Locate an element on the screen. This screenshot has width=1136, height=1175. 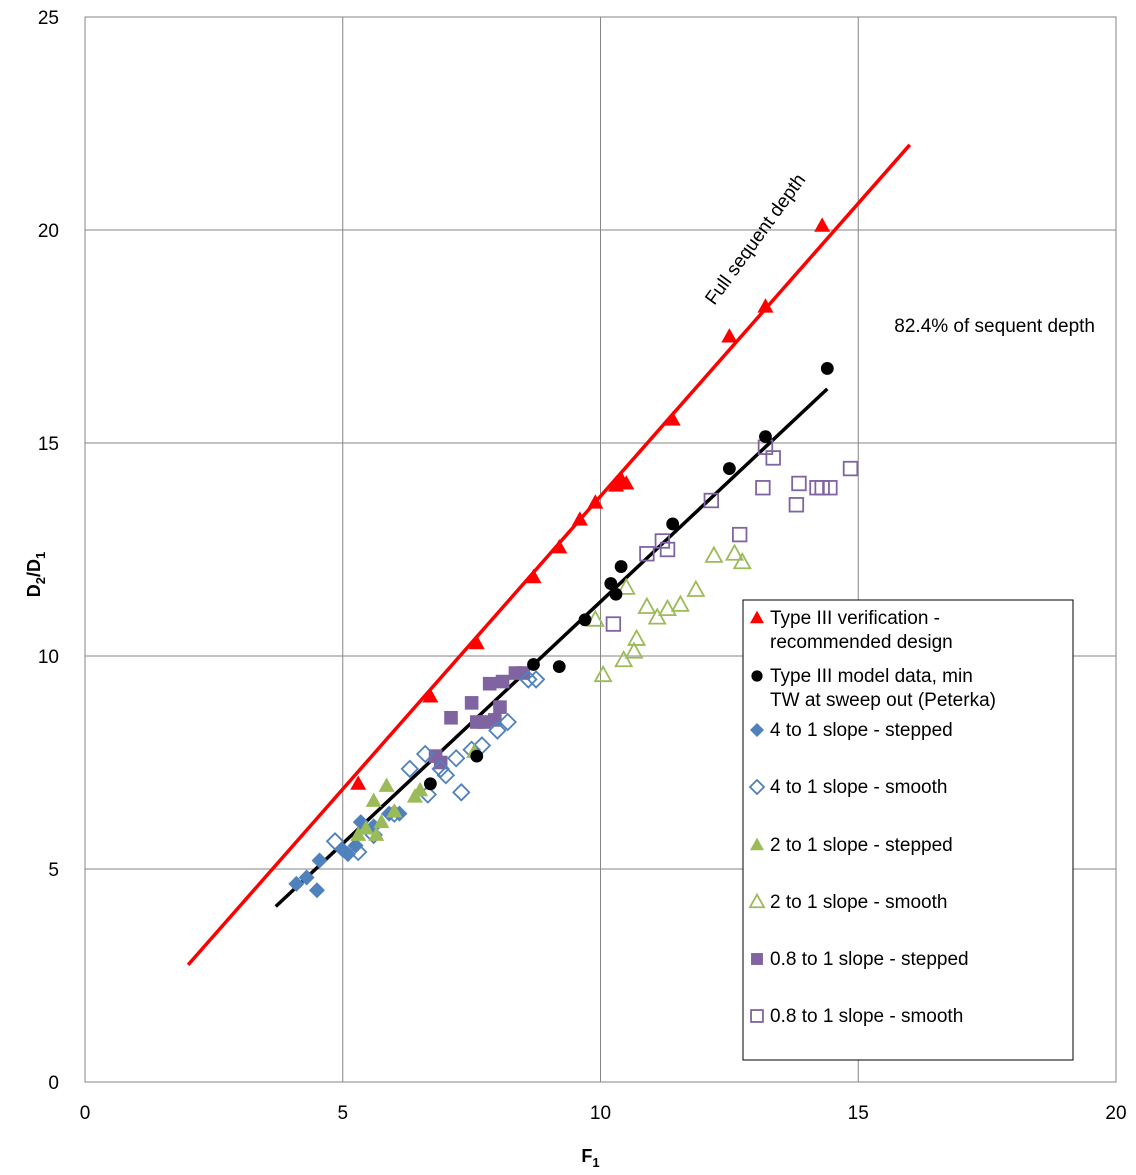
legend-label: 0.8 to 1 slope - smooth is located at coordinates (866, 1016).